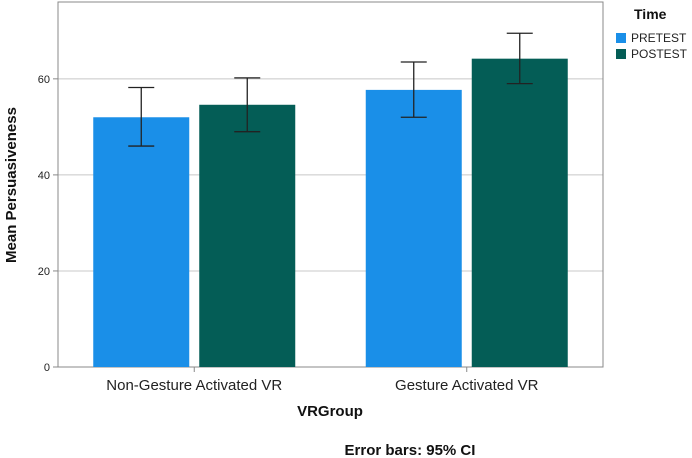  I want to click on y-tick-label: 0, so click(47, 368).